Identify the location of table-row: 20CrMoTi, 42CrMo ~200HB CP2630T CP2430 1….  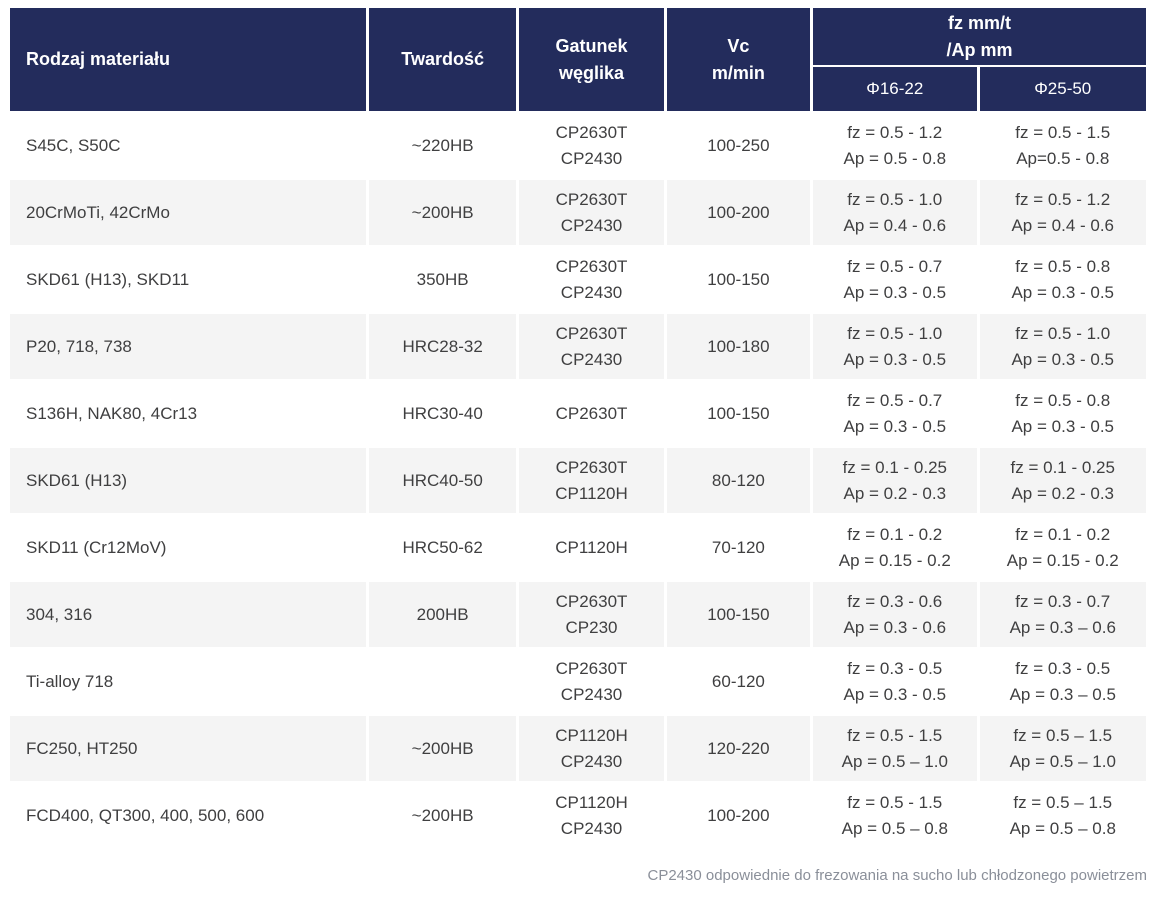
(578, 212).